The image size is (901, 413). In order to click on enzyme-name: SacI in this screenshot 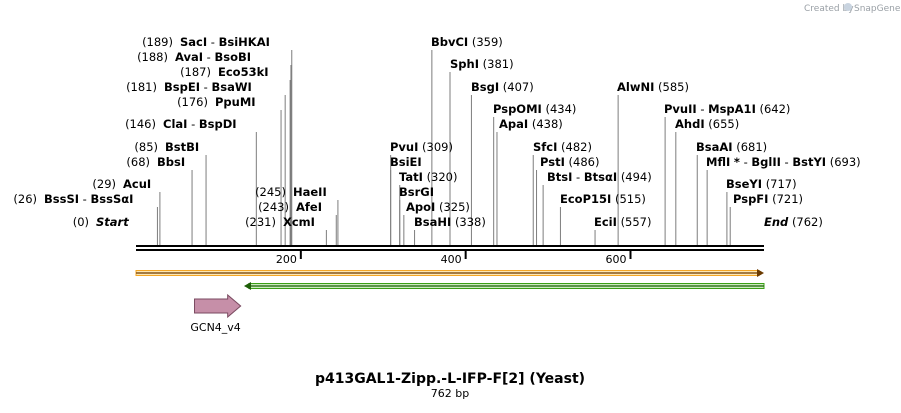, I will do `click(193, 42)`.